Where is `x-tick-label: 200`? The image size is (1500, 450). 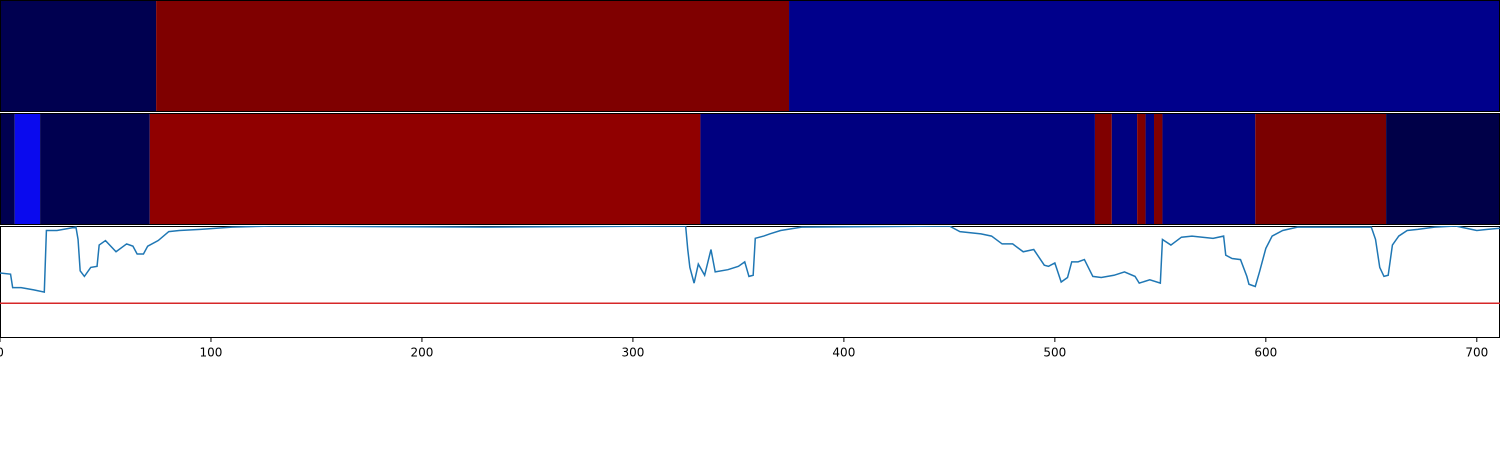
x-tick-label: 200 is located at coordinates (421, 353).